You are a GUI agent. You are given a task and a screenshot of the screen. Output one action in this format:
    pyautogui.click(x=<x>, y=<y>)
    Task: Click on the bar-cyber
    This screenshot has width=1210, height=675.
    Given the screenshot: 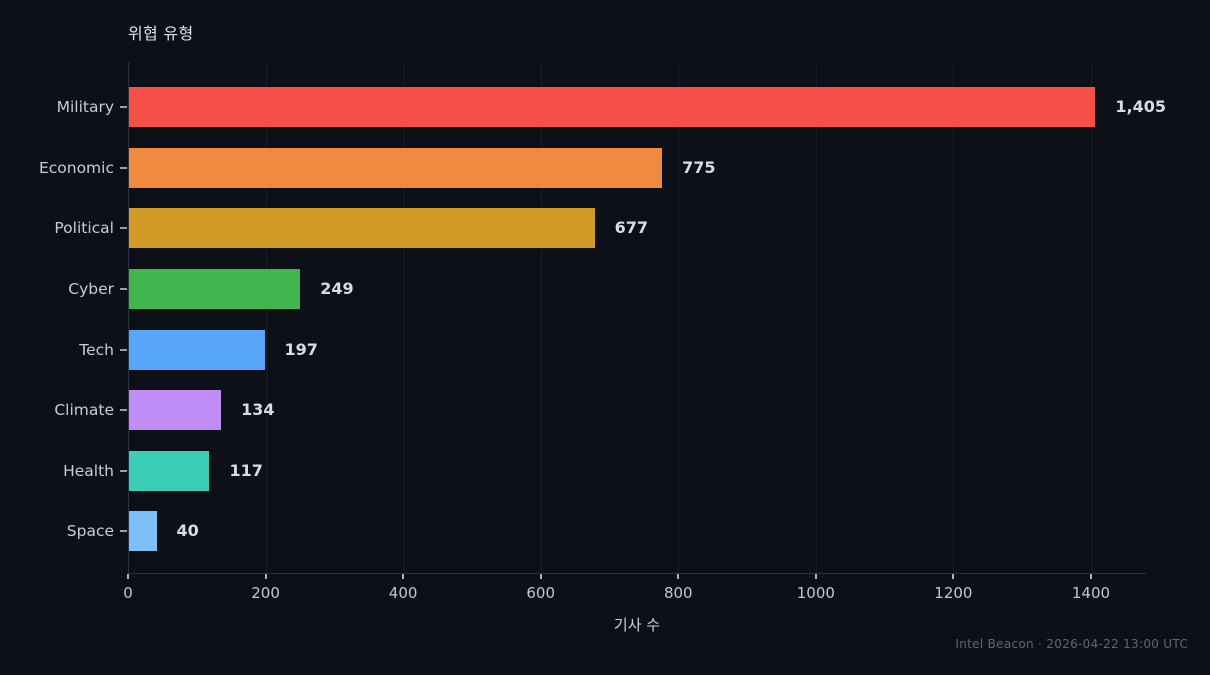 What is the action you would take?
    pyautogui.click(x=215, y=288)
    